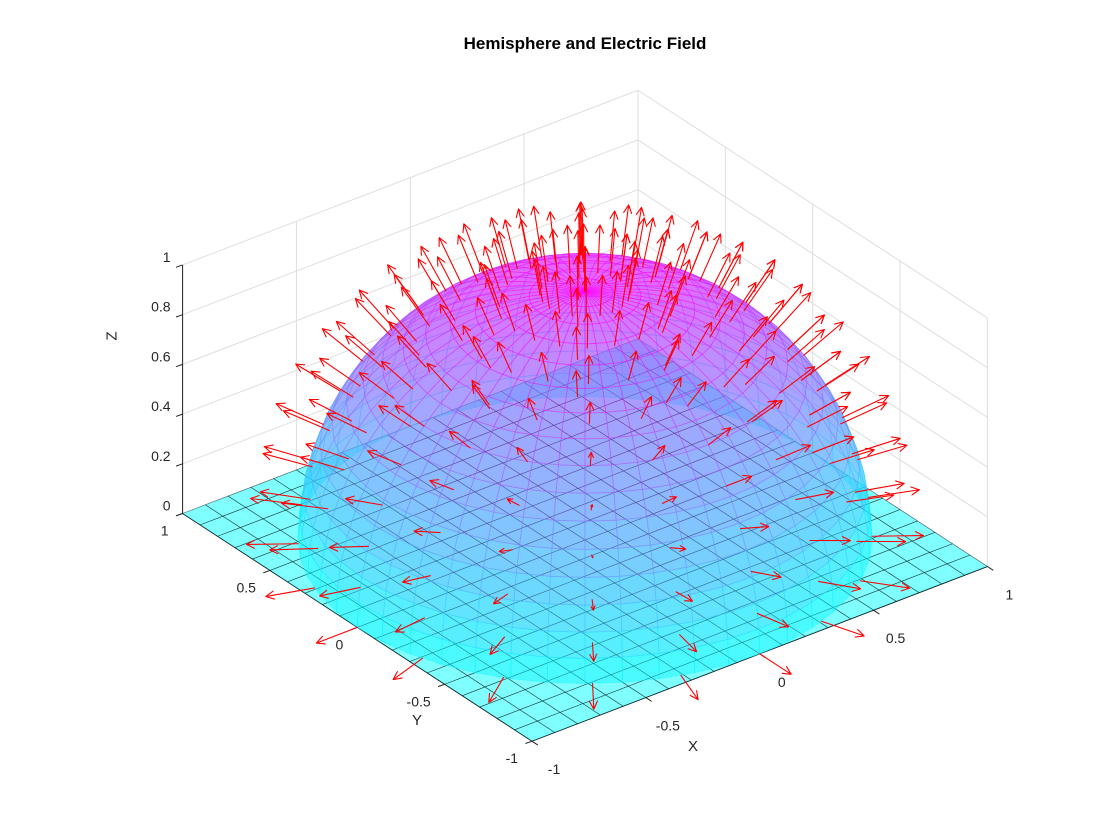  Describe the element at coordinates (585, 43) in the screenshot. I see `chart-title: Hemisphere and Electric Field` at that location.